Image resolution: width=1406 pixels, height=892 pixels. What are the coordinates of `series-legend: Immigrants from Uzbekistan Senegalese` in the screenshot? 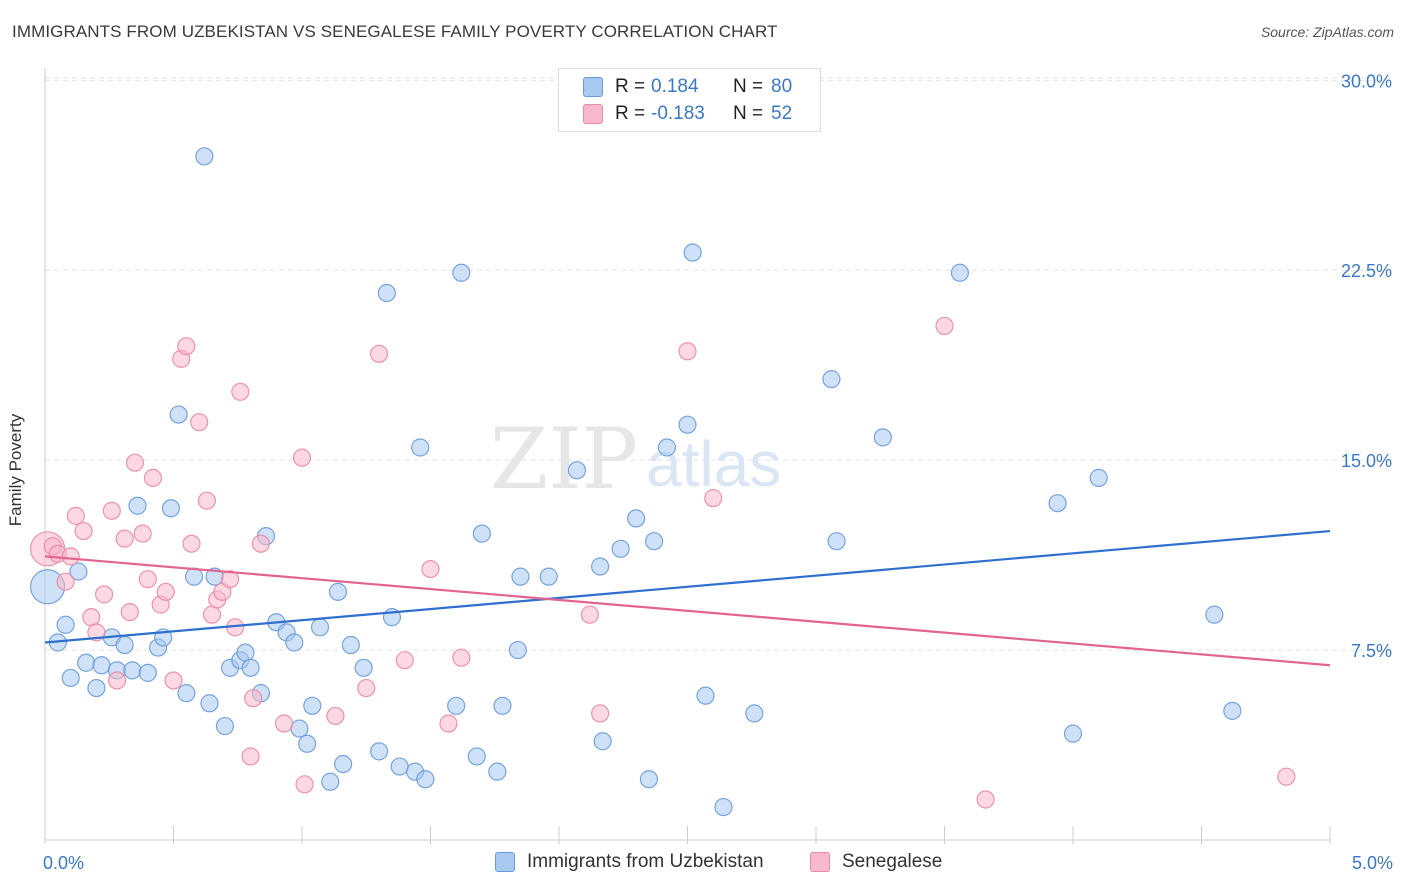 It's located at (703, 864).